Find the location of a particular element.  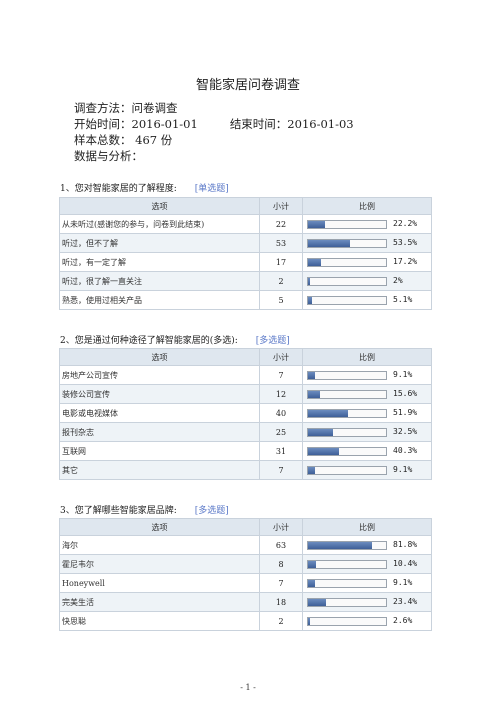

table-row: 熟悉，使用过相关产品 5 5.1% is located at coordinates (245, 300).